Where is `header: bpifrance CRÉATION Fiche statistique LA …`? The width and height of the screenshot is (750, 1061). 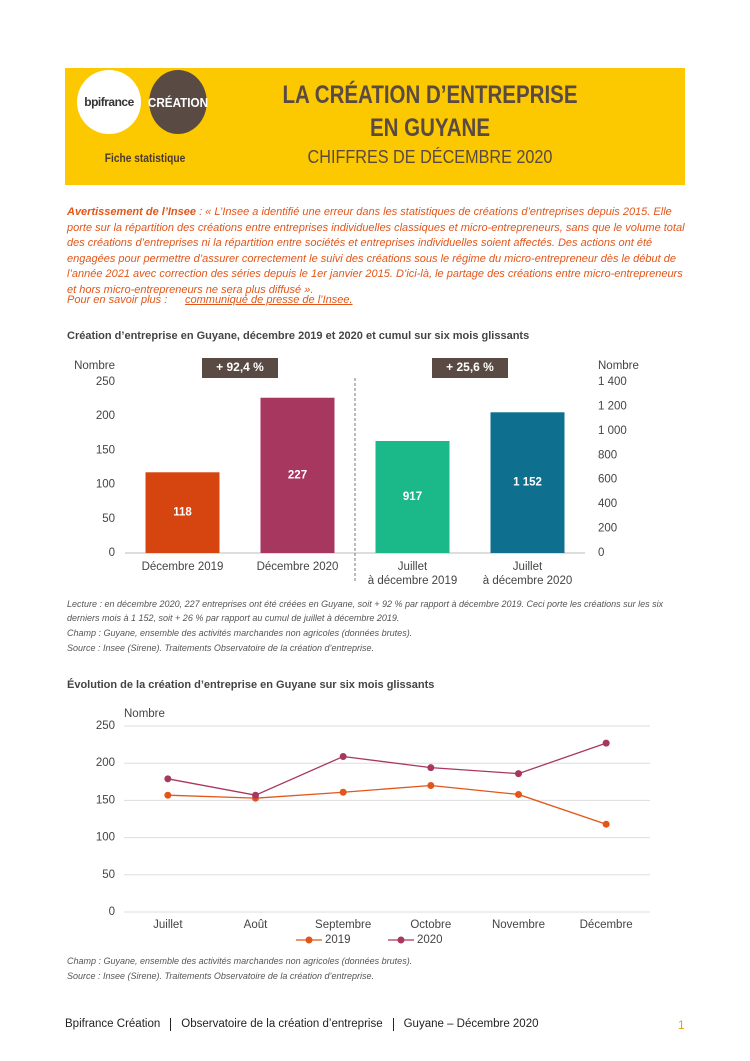
header: bpifrance CRÉATION Fiche statistique LA … is located at coordinates (375, 126).